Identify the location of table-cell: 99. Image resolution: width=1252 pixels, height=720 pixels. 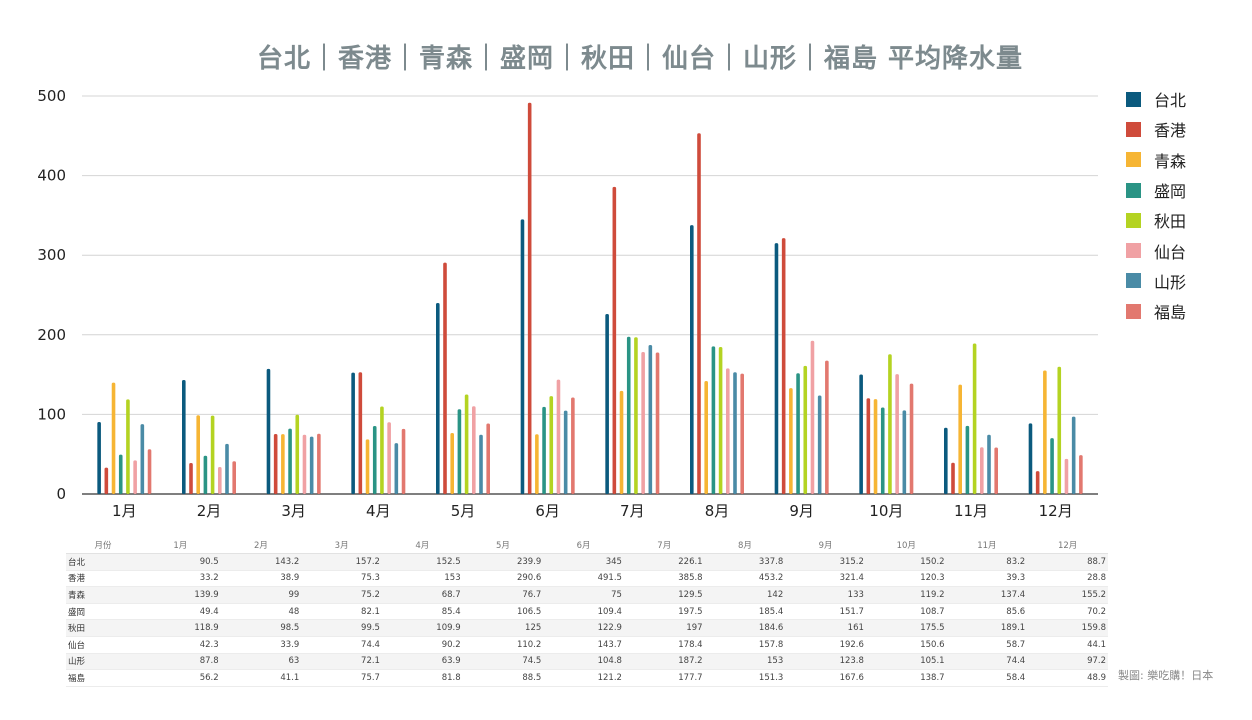
(261, 595).